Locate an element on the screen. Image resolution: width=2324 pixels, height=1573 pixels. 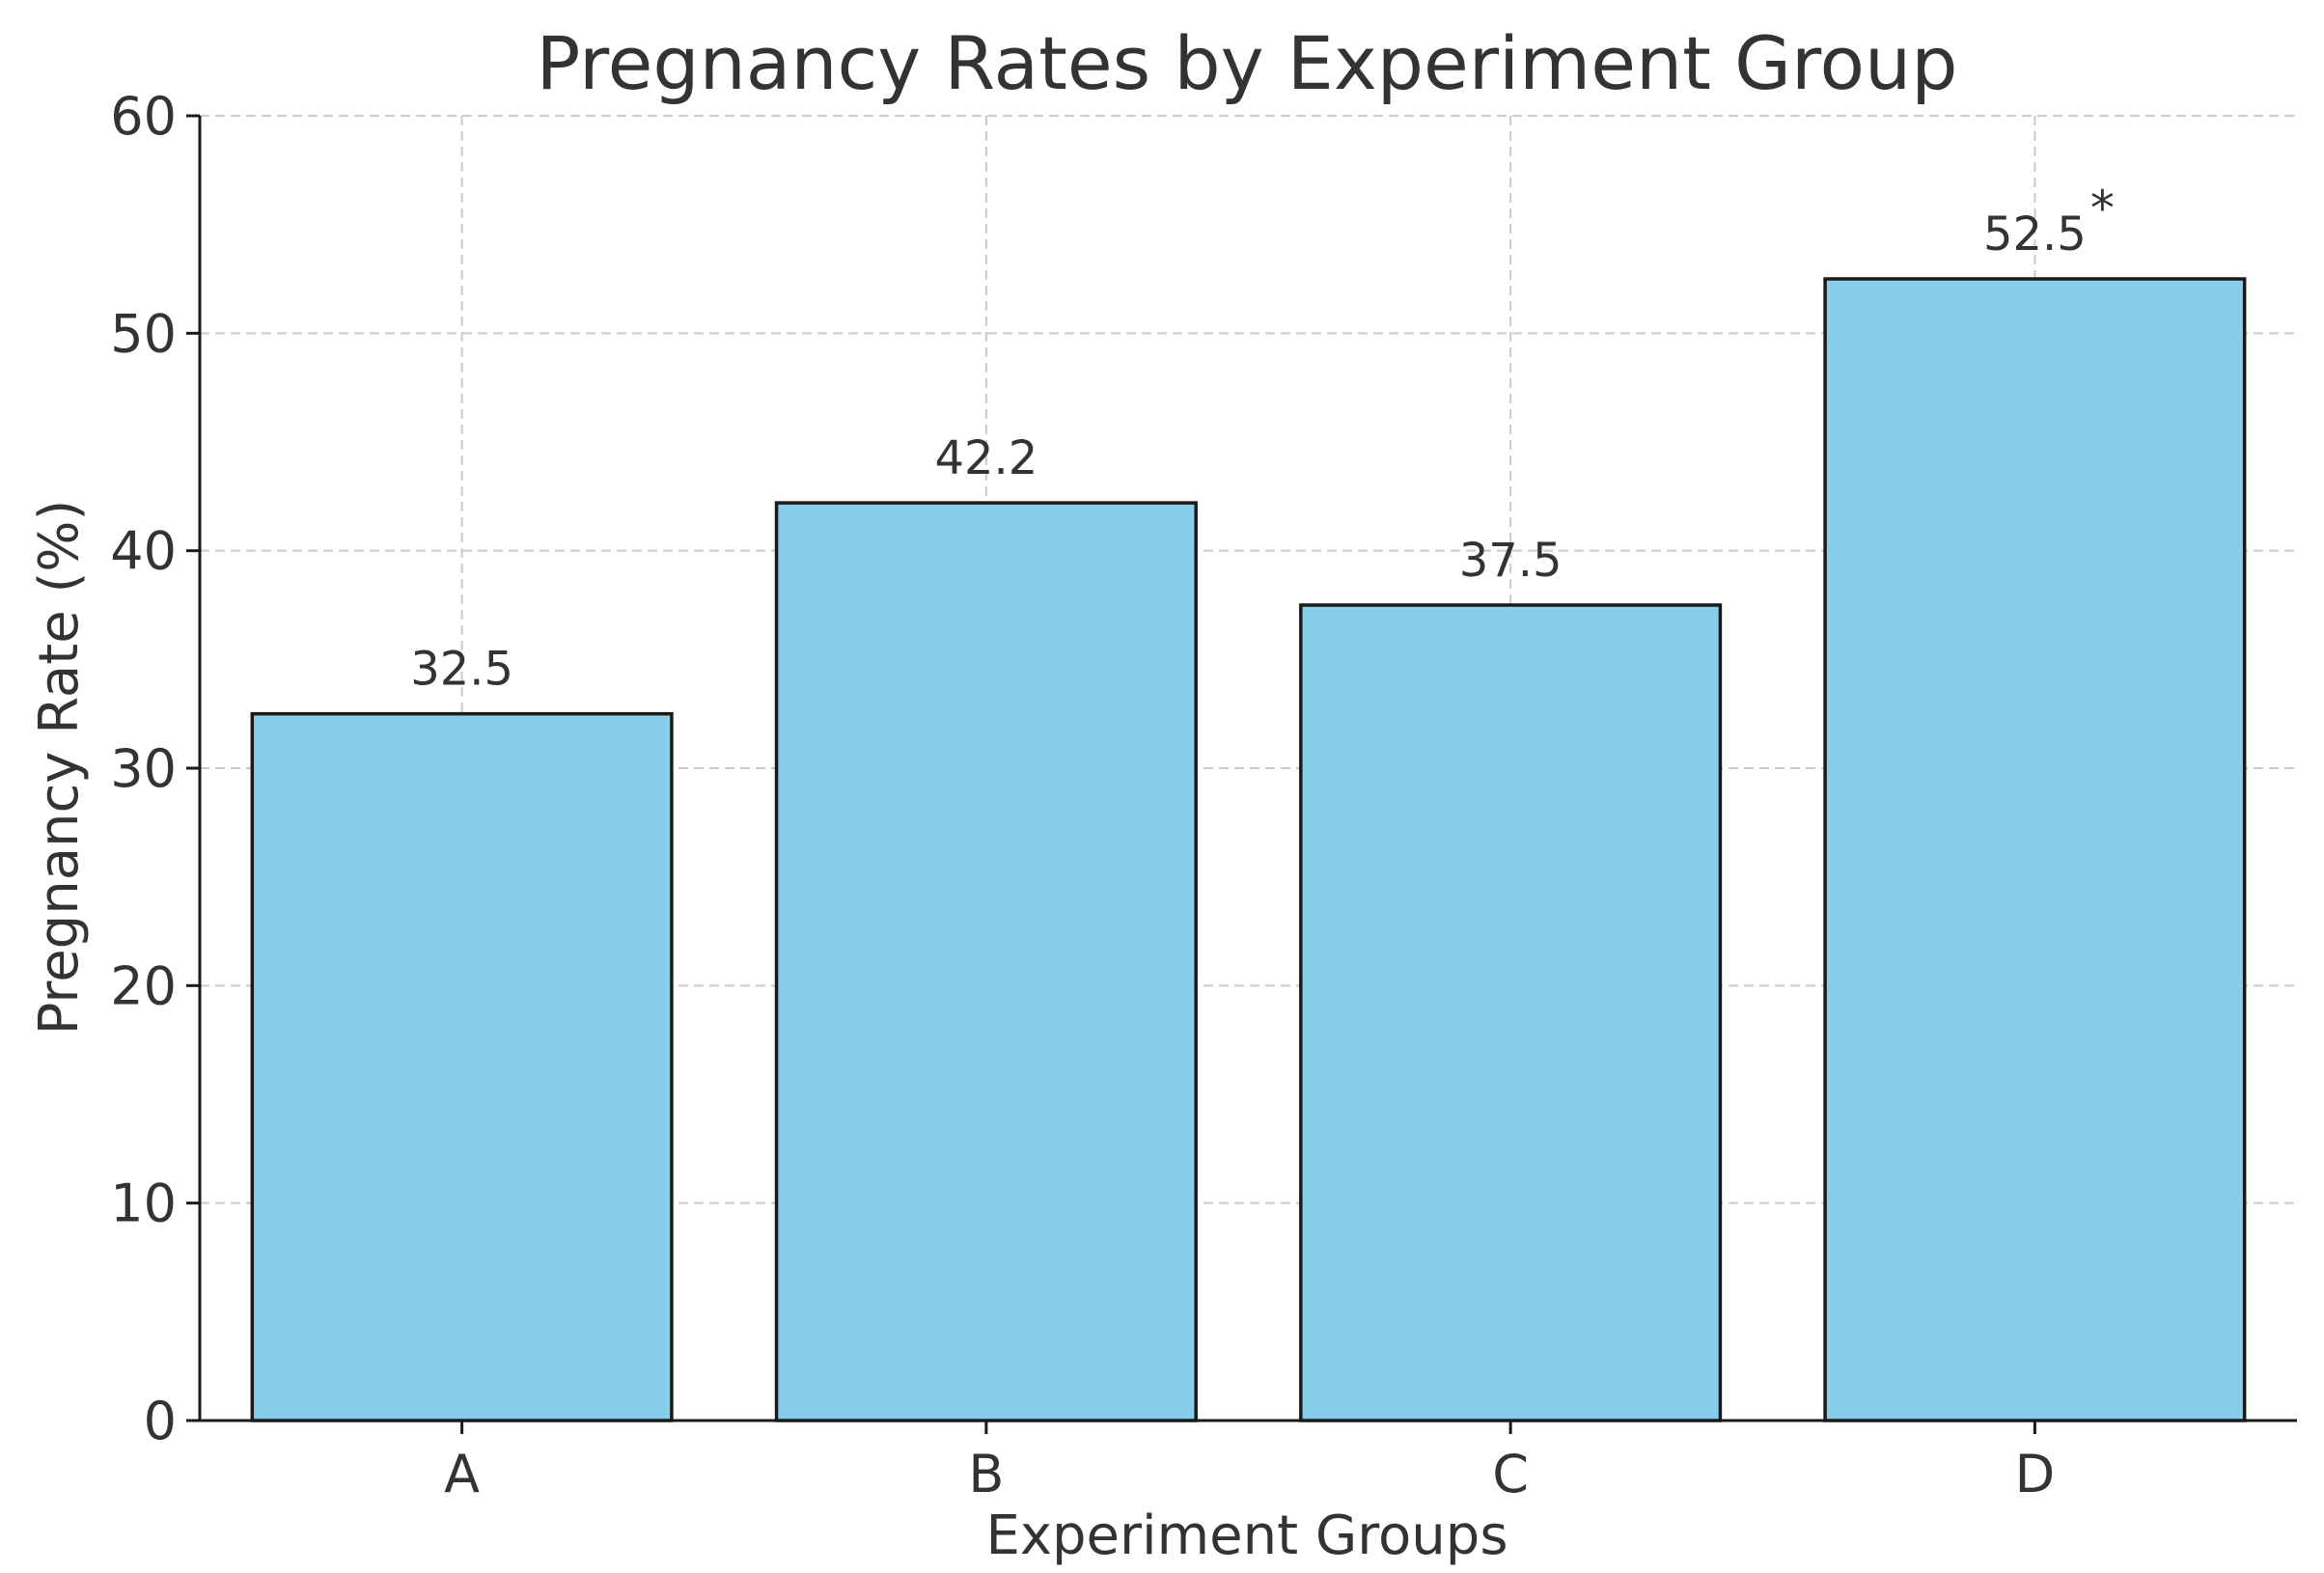
data-label-a: 32.5 is located at coordinates (462, 670).